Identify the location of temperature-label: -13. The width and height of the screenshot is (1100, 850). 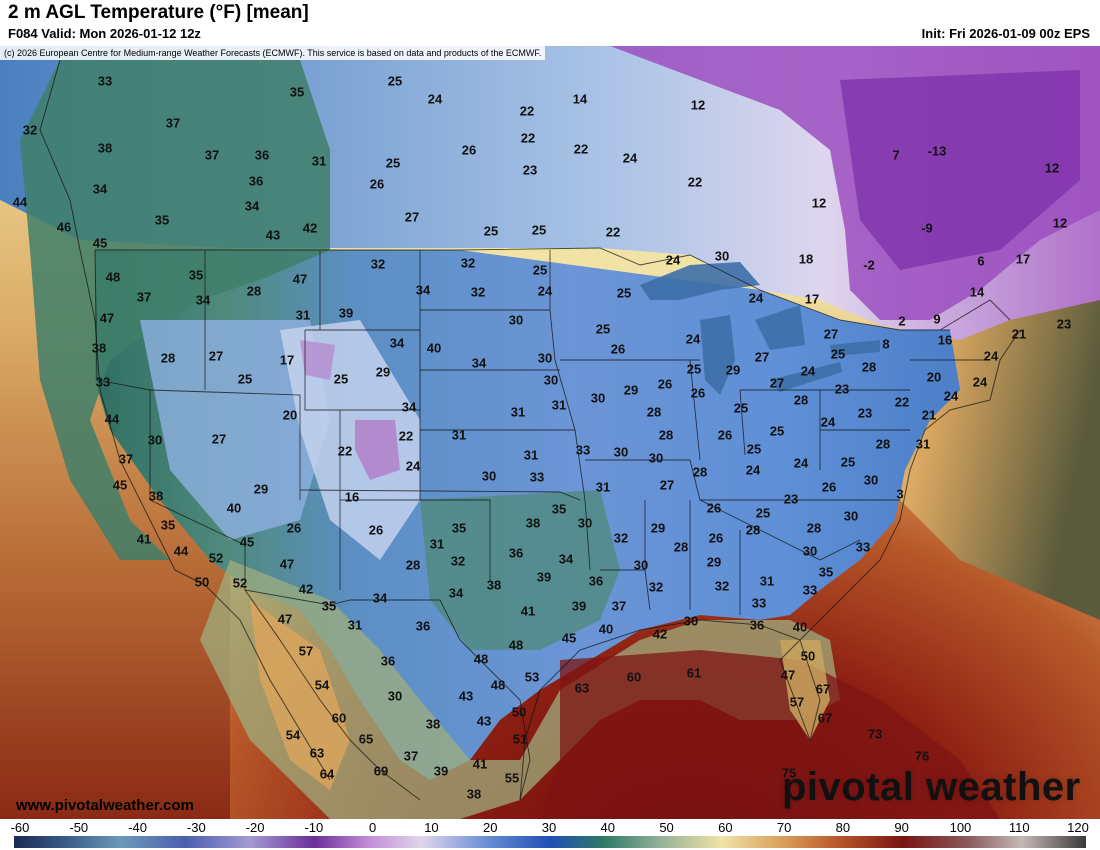
(937, 150).